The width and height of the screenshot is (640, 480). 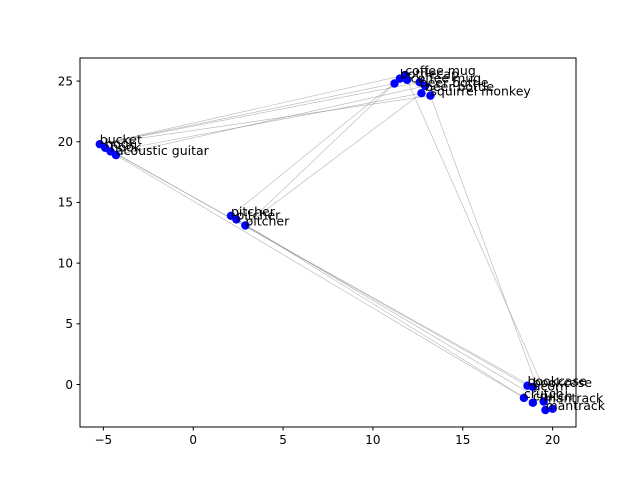 I want to click on y-tick-label: 25, so click(x=65, y=81).